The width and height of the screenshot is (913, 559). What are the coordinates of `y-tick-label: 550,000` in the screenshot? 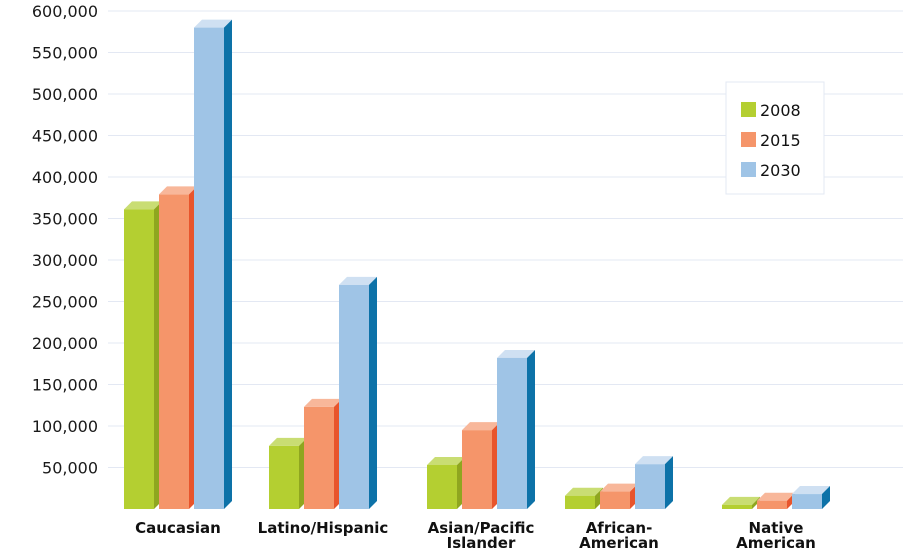 It's located at (65, 53).